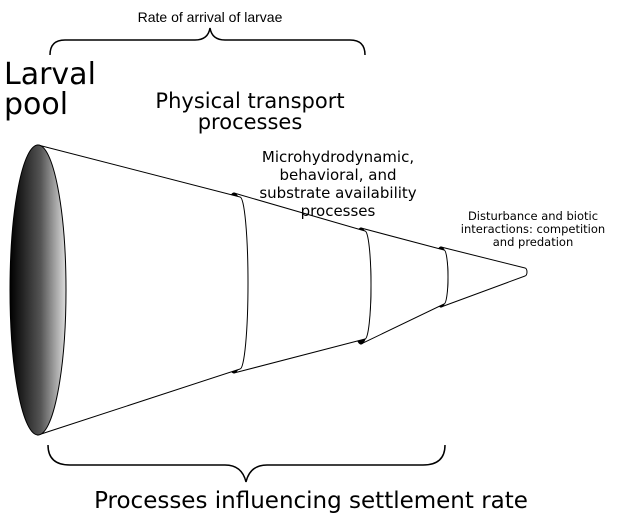  I want to click on top-label: Rate of arrival of larvae, so click(210, 17).